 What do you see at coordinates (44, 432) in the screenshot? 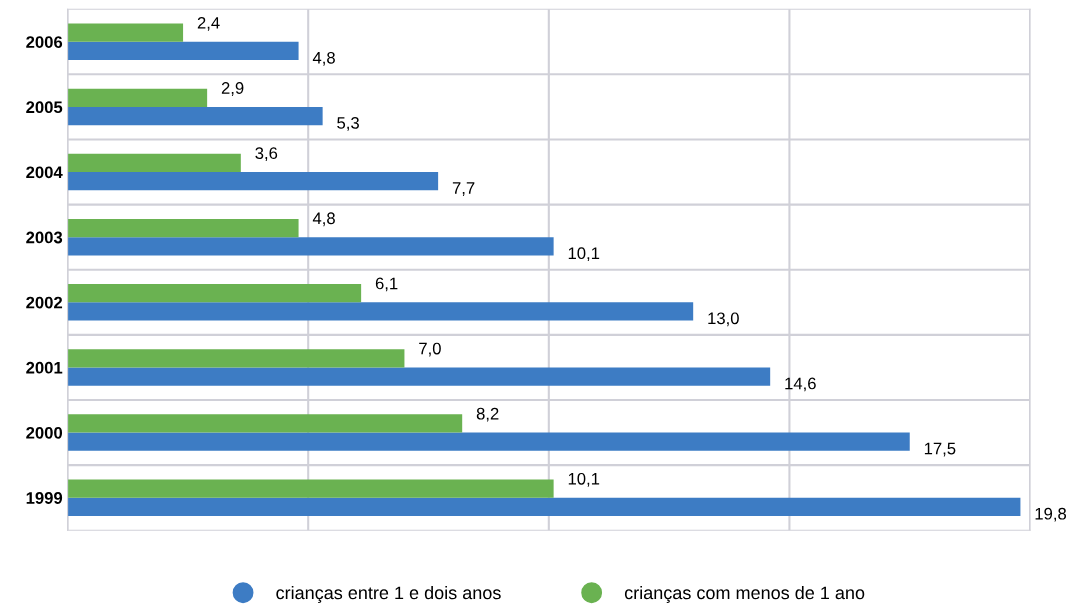
I see `y-tick-label: 2000` at bounding box center [44, 432].